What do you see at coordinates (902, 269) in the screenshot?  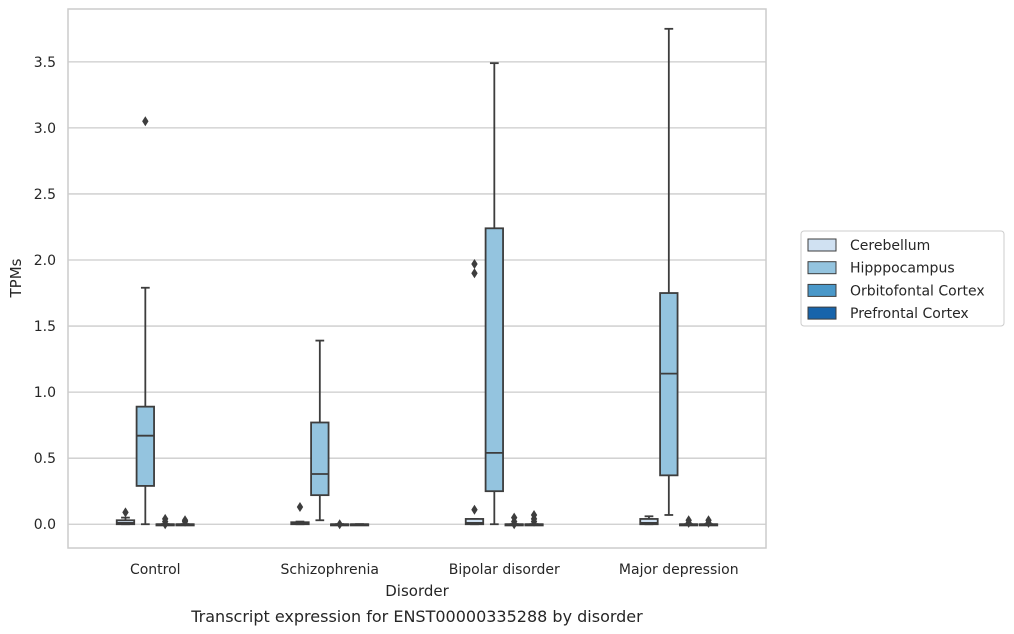 I see `legend-label: Hipppocampus` at bounding box center [902, 269].